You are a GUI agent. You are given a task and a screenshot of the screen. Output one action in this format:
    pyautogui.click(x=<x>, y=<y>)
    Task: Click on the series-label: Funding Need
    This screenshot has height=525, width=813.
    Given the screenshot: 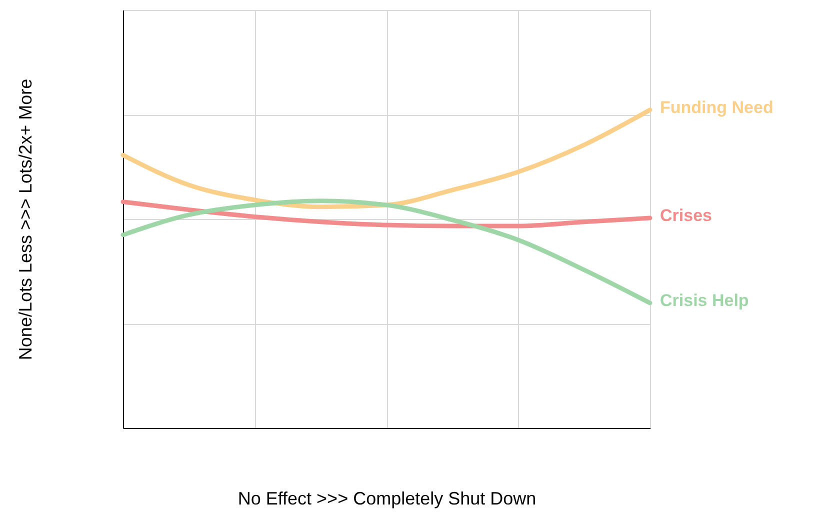 What is the action you would take?
    pyautogui.click(x=717, y=107)
    